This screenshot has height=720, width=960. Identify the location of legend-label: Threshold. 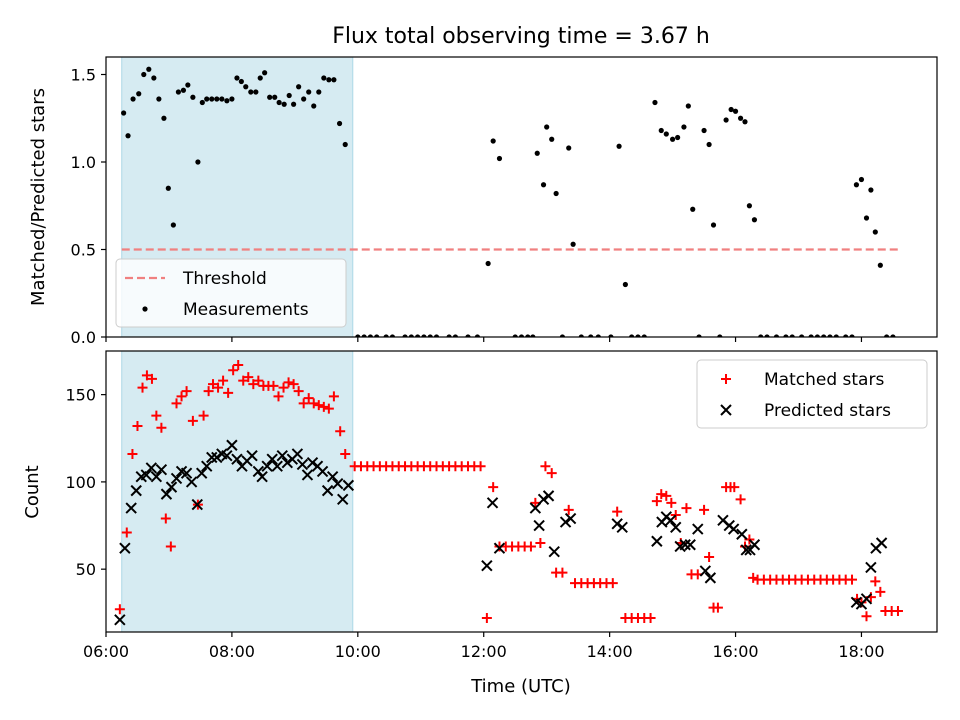
(224, 279).